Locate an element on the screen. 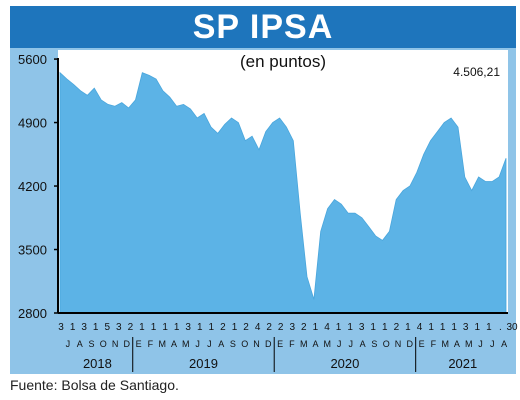  y-tick-label: 2800 is located at coordinates (32, 313).